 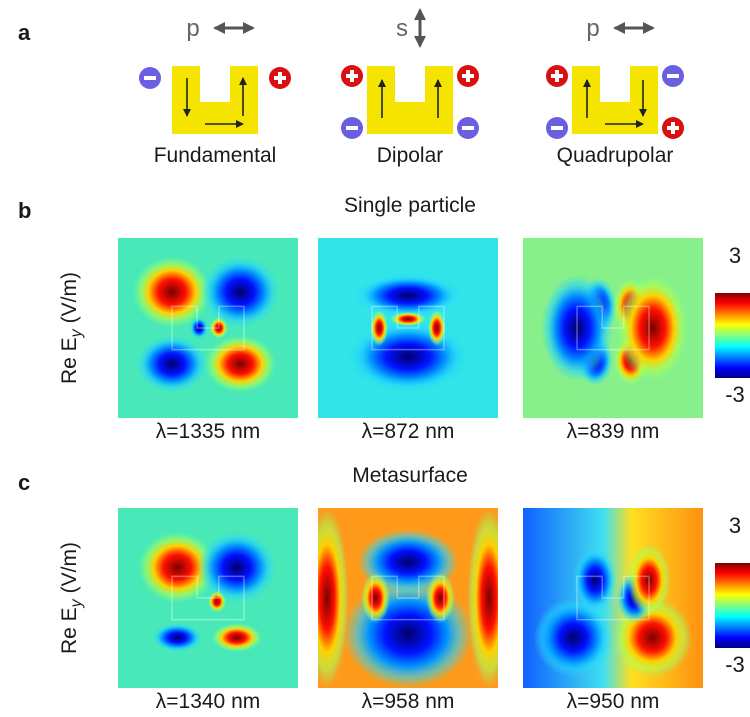 What do you see at coordinates (410, 475) in the screenshot?
I see `row-title: Metasurface` at bounding box center [410, 475].